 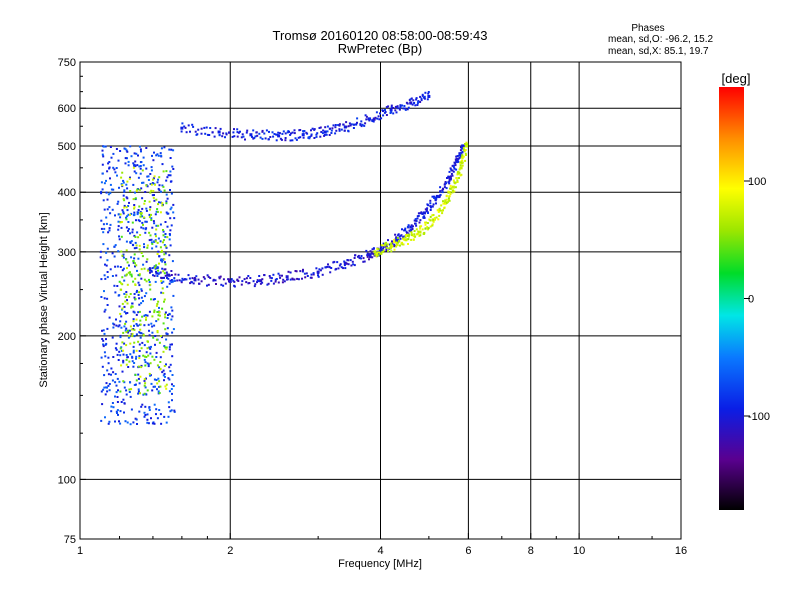 I want to click on y-tick-label: 500, so click(x=67, y=147).